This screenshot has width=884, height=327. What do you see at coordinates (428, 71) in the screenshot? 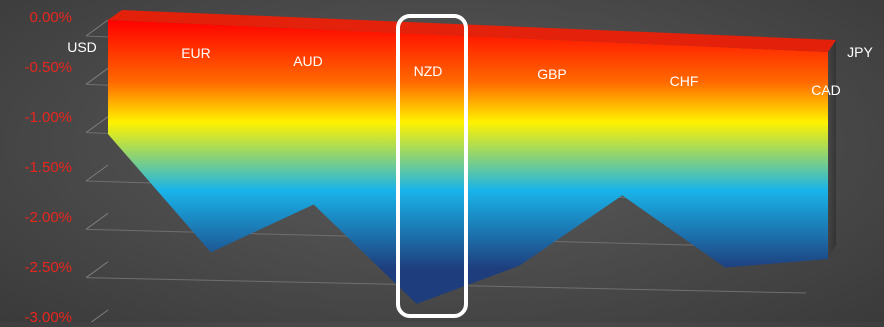
I see `x-category-label: NZD` at bounding box center [428, 71].